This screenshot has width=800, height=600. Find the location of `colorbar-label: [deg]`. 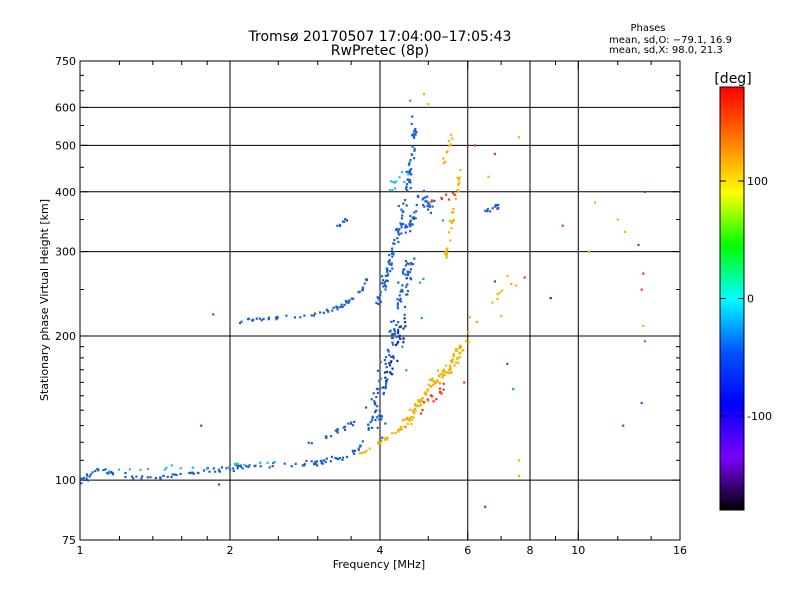

colorbar-label: [deg] is located at coordinates (732, 79).